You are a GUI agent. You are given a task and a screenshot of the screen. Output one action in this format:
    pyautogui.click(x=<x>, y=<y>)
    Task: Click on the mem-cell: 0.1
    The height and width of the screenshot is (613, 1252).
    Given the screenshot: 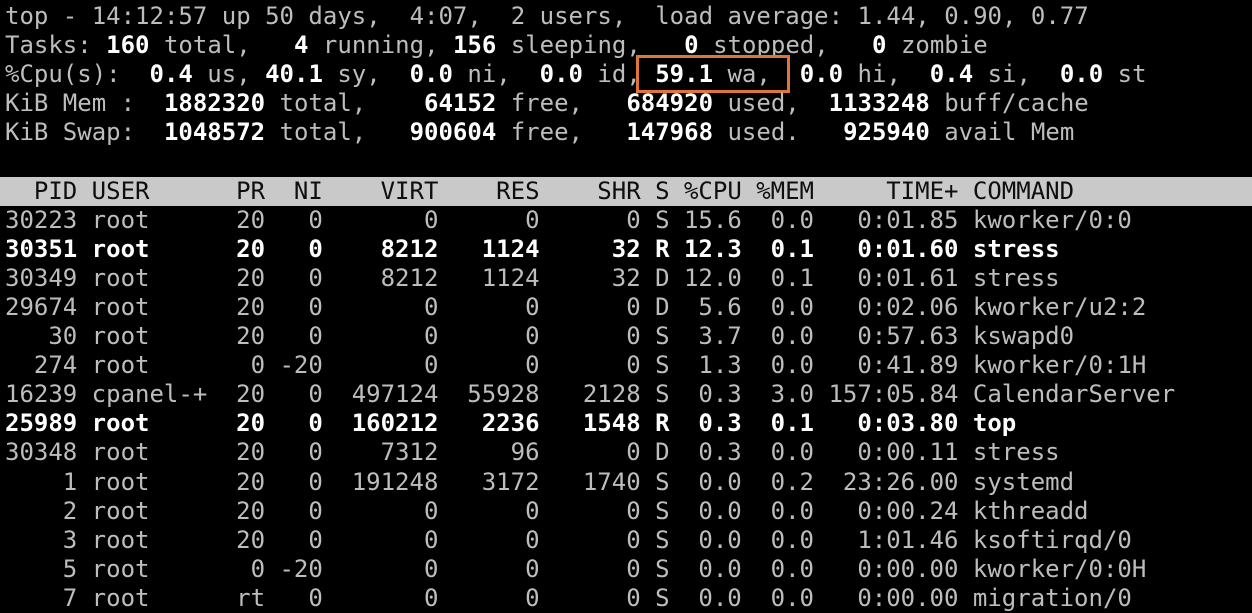 What is the action you would take?
    pyautogui.click(x=792, y=423)
    